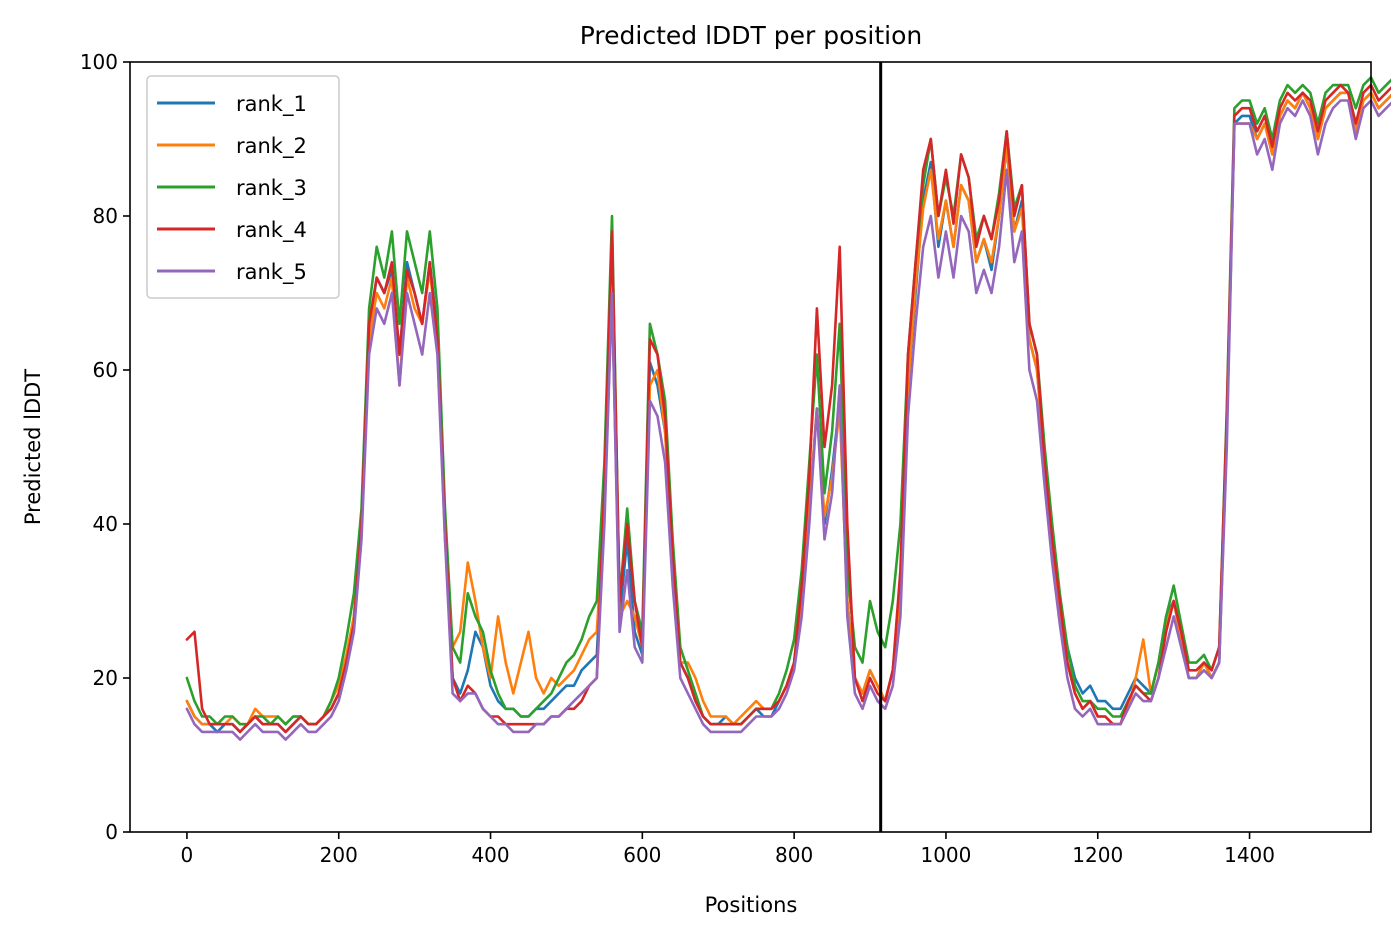 The width and height of the screenshot is (1391, 939). I want to click on legend-label: rank_3, so click(271, 188).